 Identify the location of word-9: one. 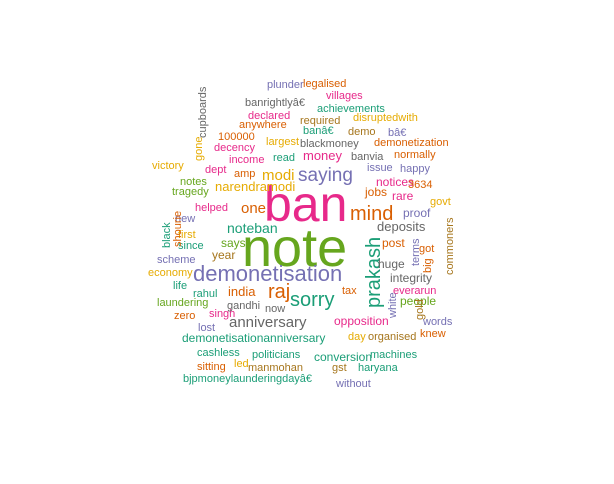
(253, 208).